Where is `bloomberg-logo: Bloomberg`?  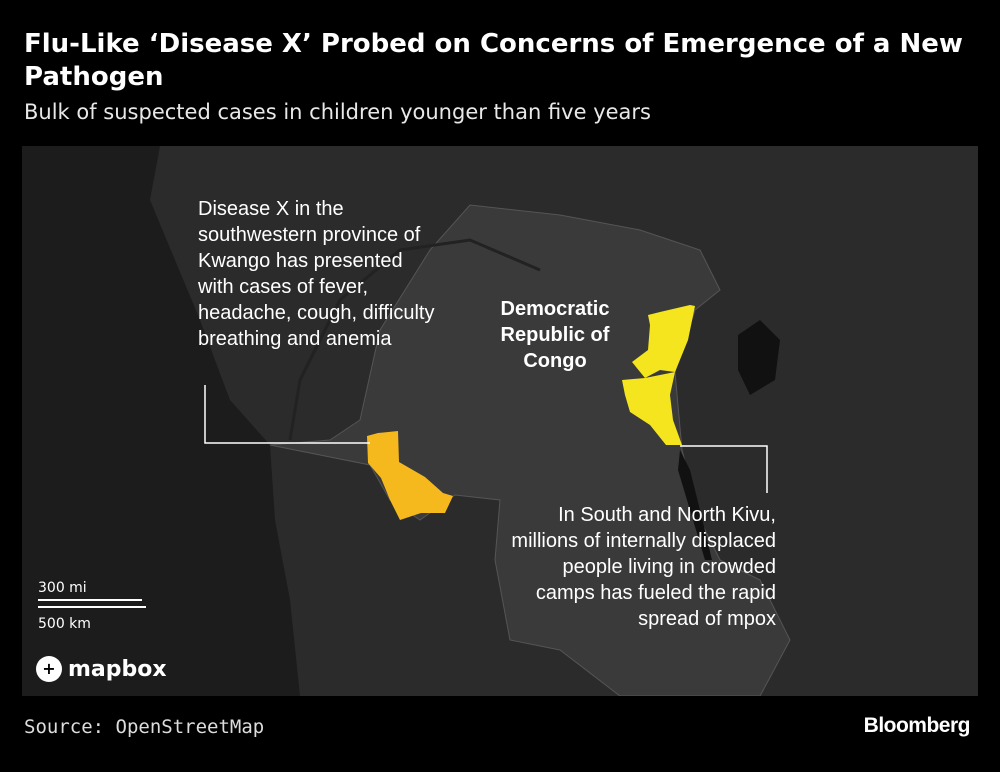 bloomberg-logo: Bloomberg is located at coordinates (917, 725).